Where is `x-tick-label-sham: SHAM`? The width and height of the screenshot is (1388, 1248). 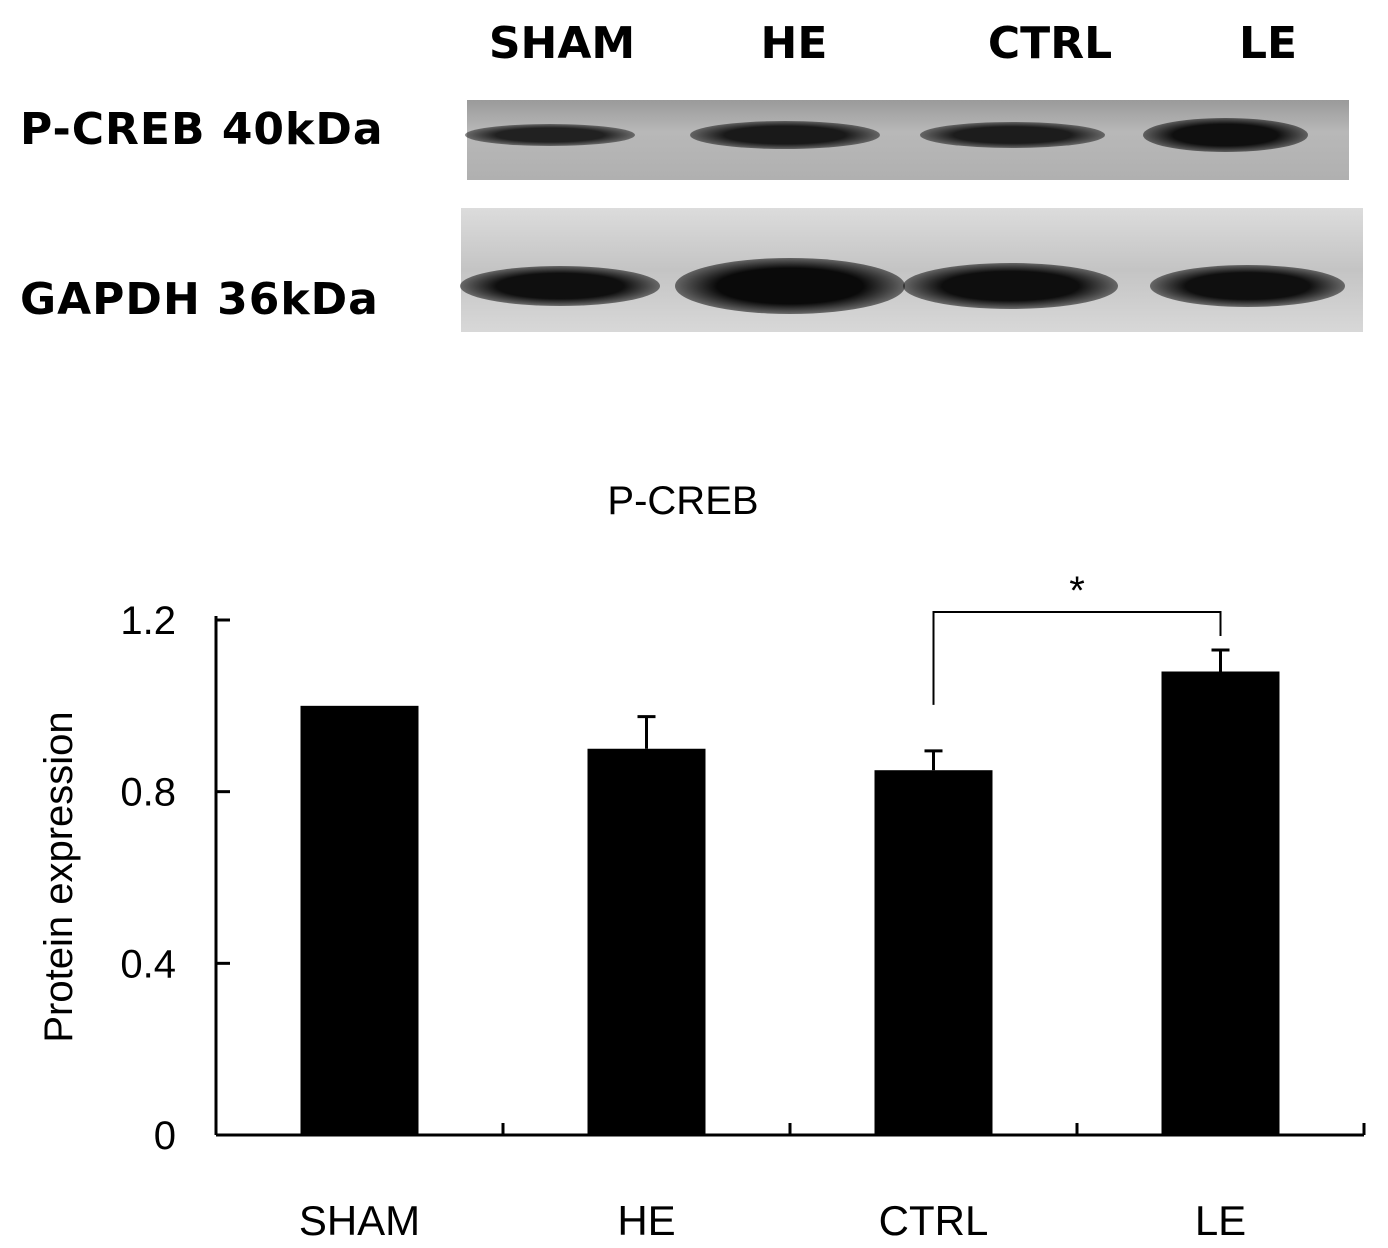
x-tick-label-sham: SHAM is located at coordinates (359, 1220).